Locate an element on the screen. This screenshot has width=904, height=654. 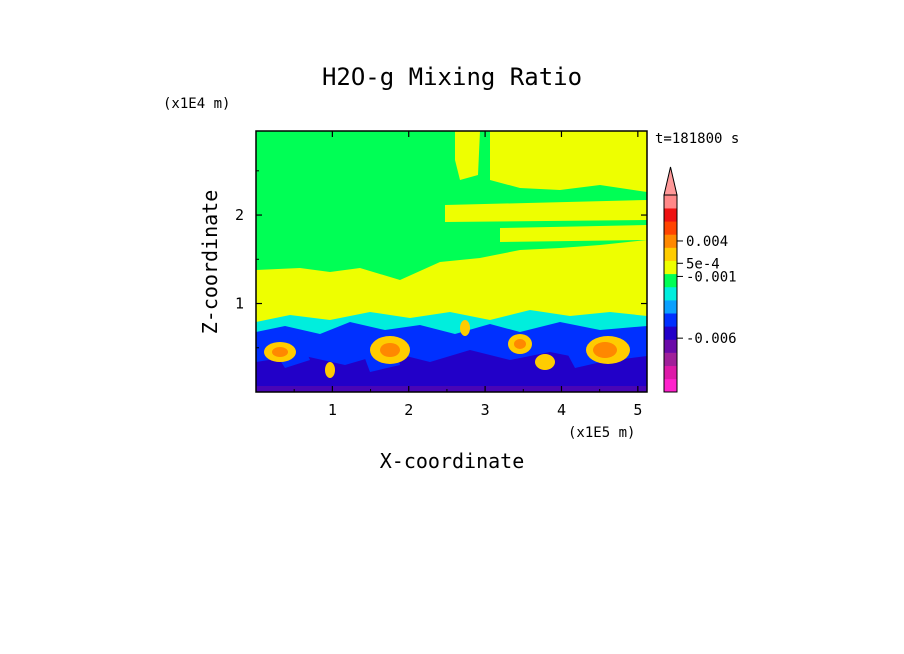
upper-moist-band is located at coordinates (568, 161).